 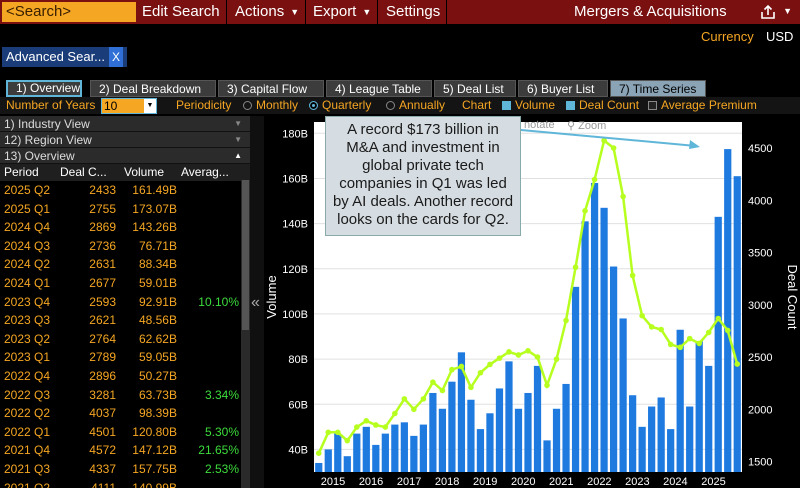 What do you see at coordinates (608, 138) in the screenshot?
I see `annotation-arrow` at bounding box center [608, 138].